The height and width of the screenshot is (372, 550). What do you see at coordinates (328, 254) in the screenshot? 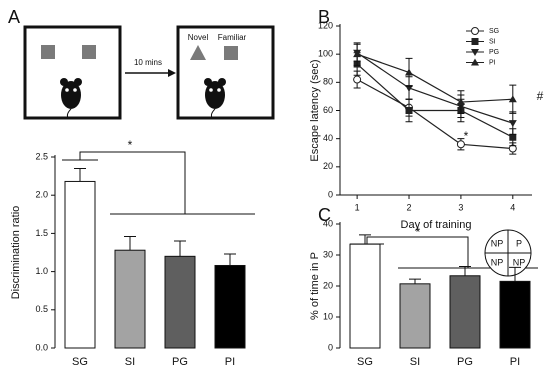
I see `y-tick-label: 30` at bounding box center [328, 254].